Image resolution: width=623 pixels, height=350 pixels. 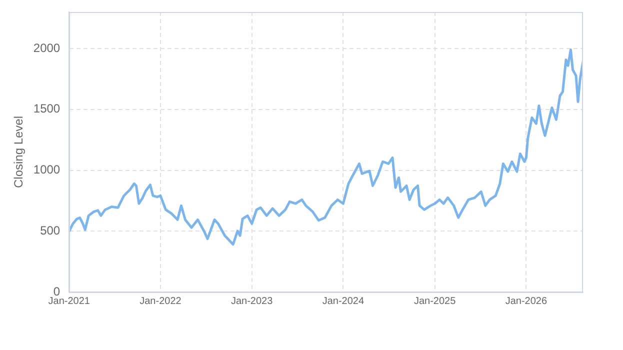 What do you see at coordinates (161, 301) in the screenshot?
I see `x-tick-label: Jan-2022` at bounding box center [161, 301].